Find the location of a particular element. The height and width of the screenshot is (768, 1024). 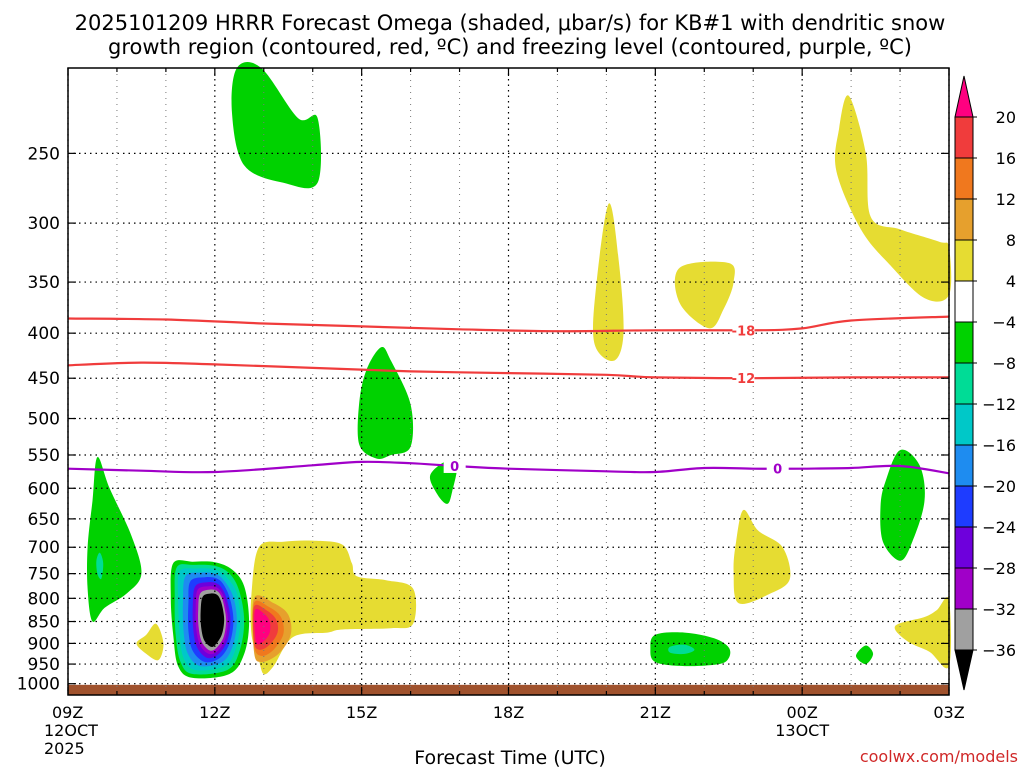

y-tick-label-250: 250 is located at coordinates (44, 154).